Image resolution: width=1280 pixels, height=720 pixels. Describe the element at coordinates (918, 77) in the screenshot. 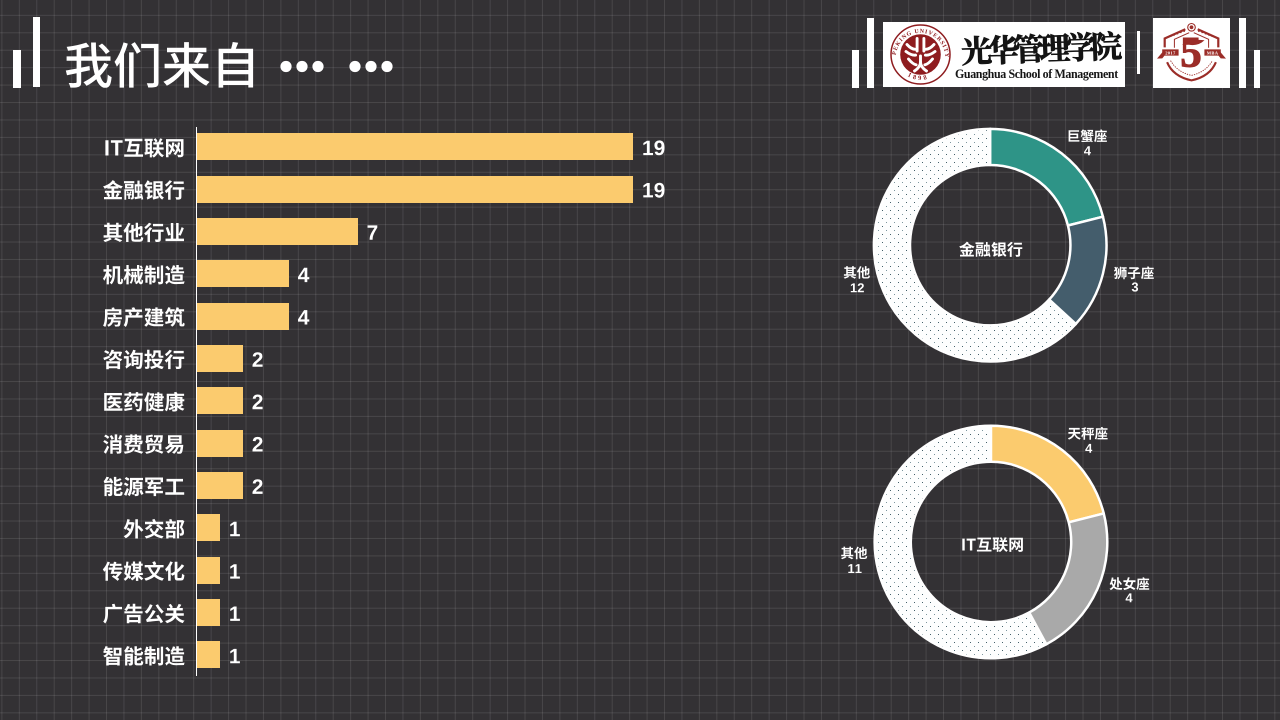

I see `svg-text: 1898` at that location.